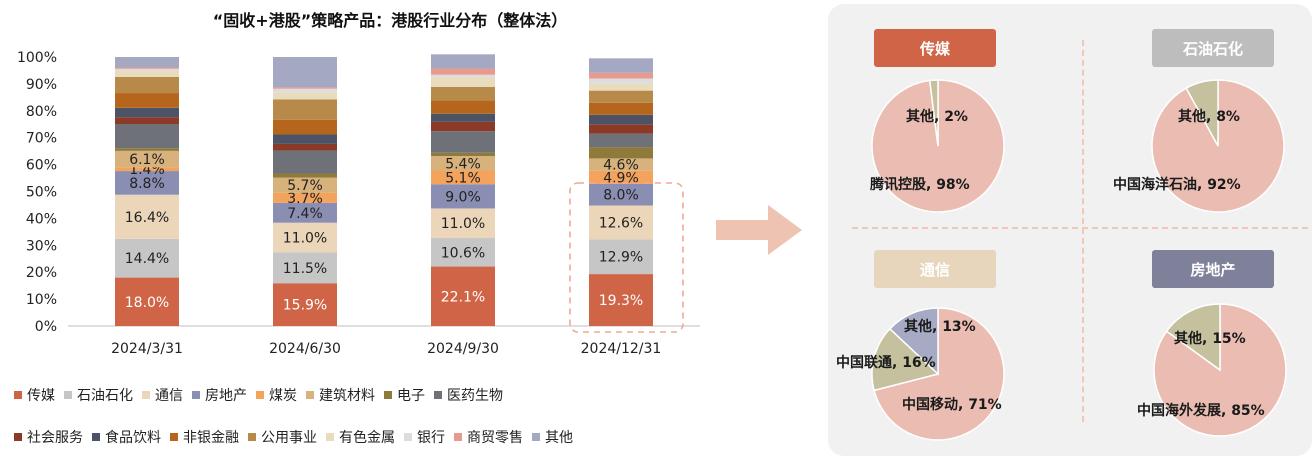 The width and height of the screenshot is (1314, 459). I want to click on legend-item: 公用事业, so click(282, 437).